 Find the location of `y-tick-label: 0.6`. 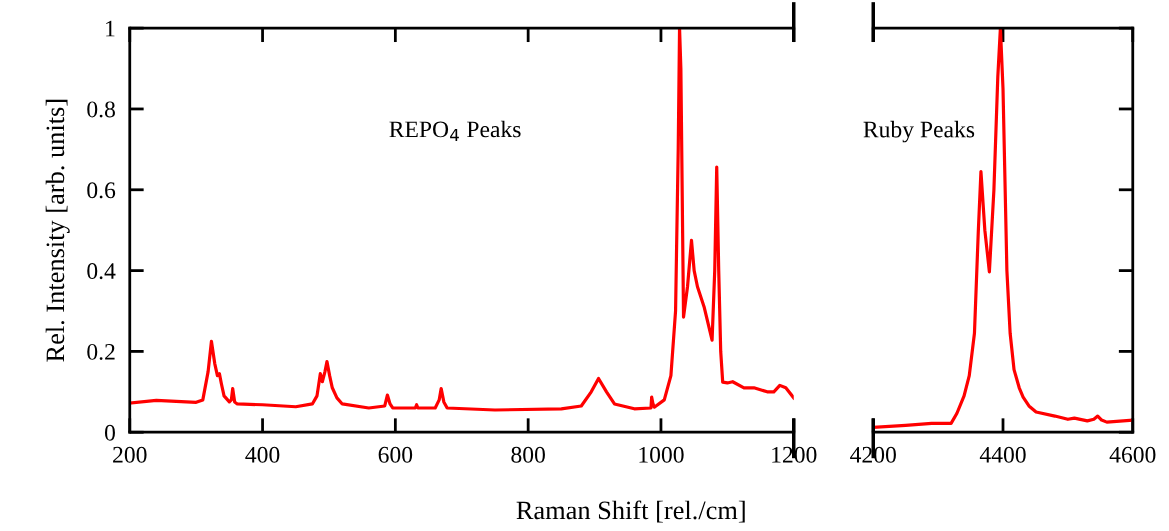

y-tick-label: 0.6 is located at coordinates (101, 190).